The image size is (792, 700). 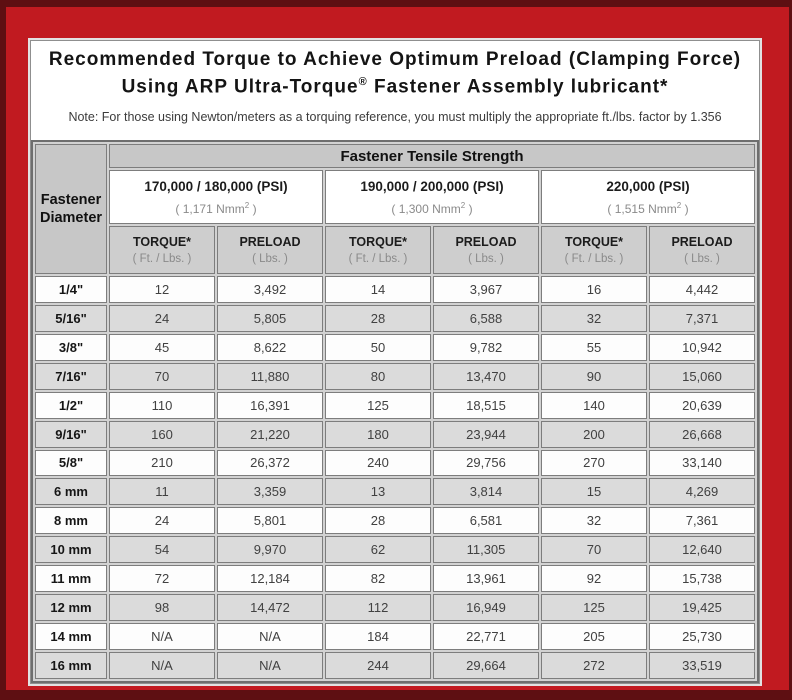 What do you see at coordinates (702, 550) in the screenshot?
I see `preload-value-cell: 12,640` at bounding box center [702, 550].